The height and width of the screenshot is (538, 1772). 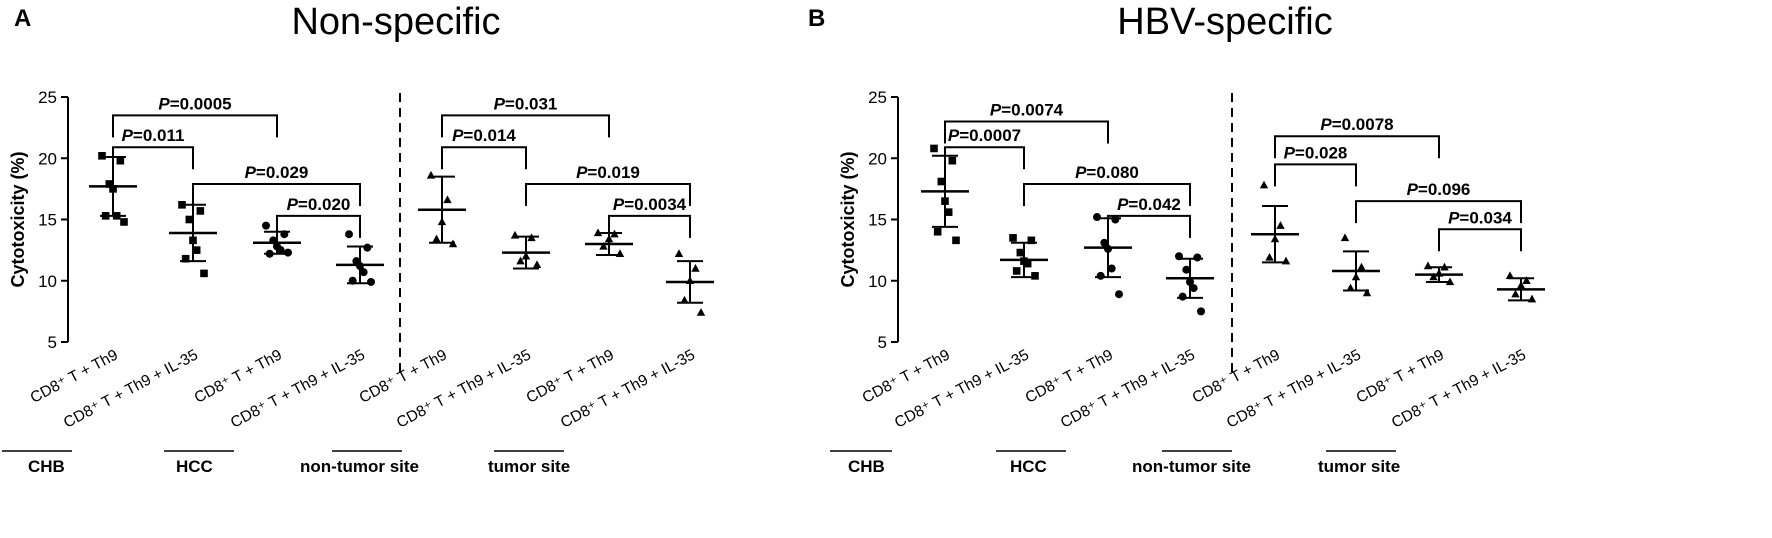 What do you see at coordinates (159, 135) in the screenshot?
I see `p-value: =0.011` at bounding box center [159, 135].